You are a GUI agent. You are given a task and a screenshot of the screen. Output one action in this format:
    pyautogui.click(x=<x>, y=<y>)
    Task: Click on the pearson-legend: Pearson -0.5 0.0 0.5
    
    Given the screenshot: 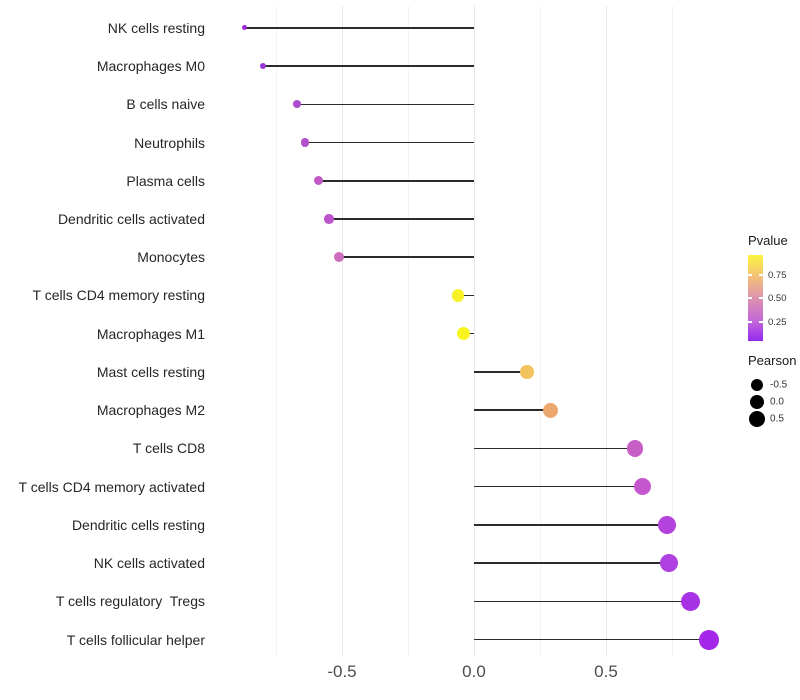 What is the action you would take?
    pyautogui.click(x=774, y=390)
    